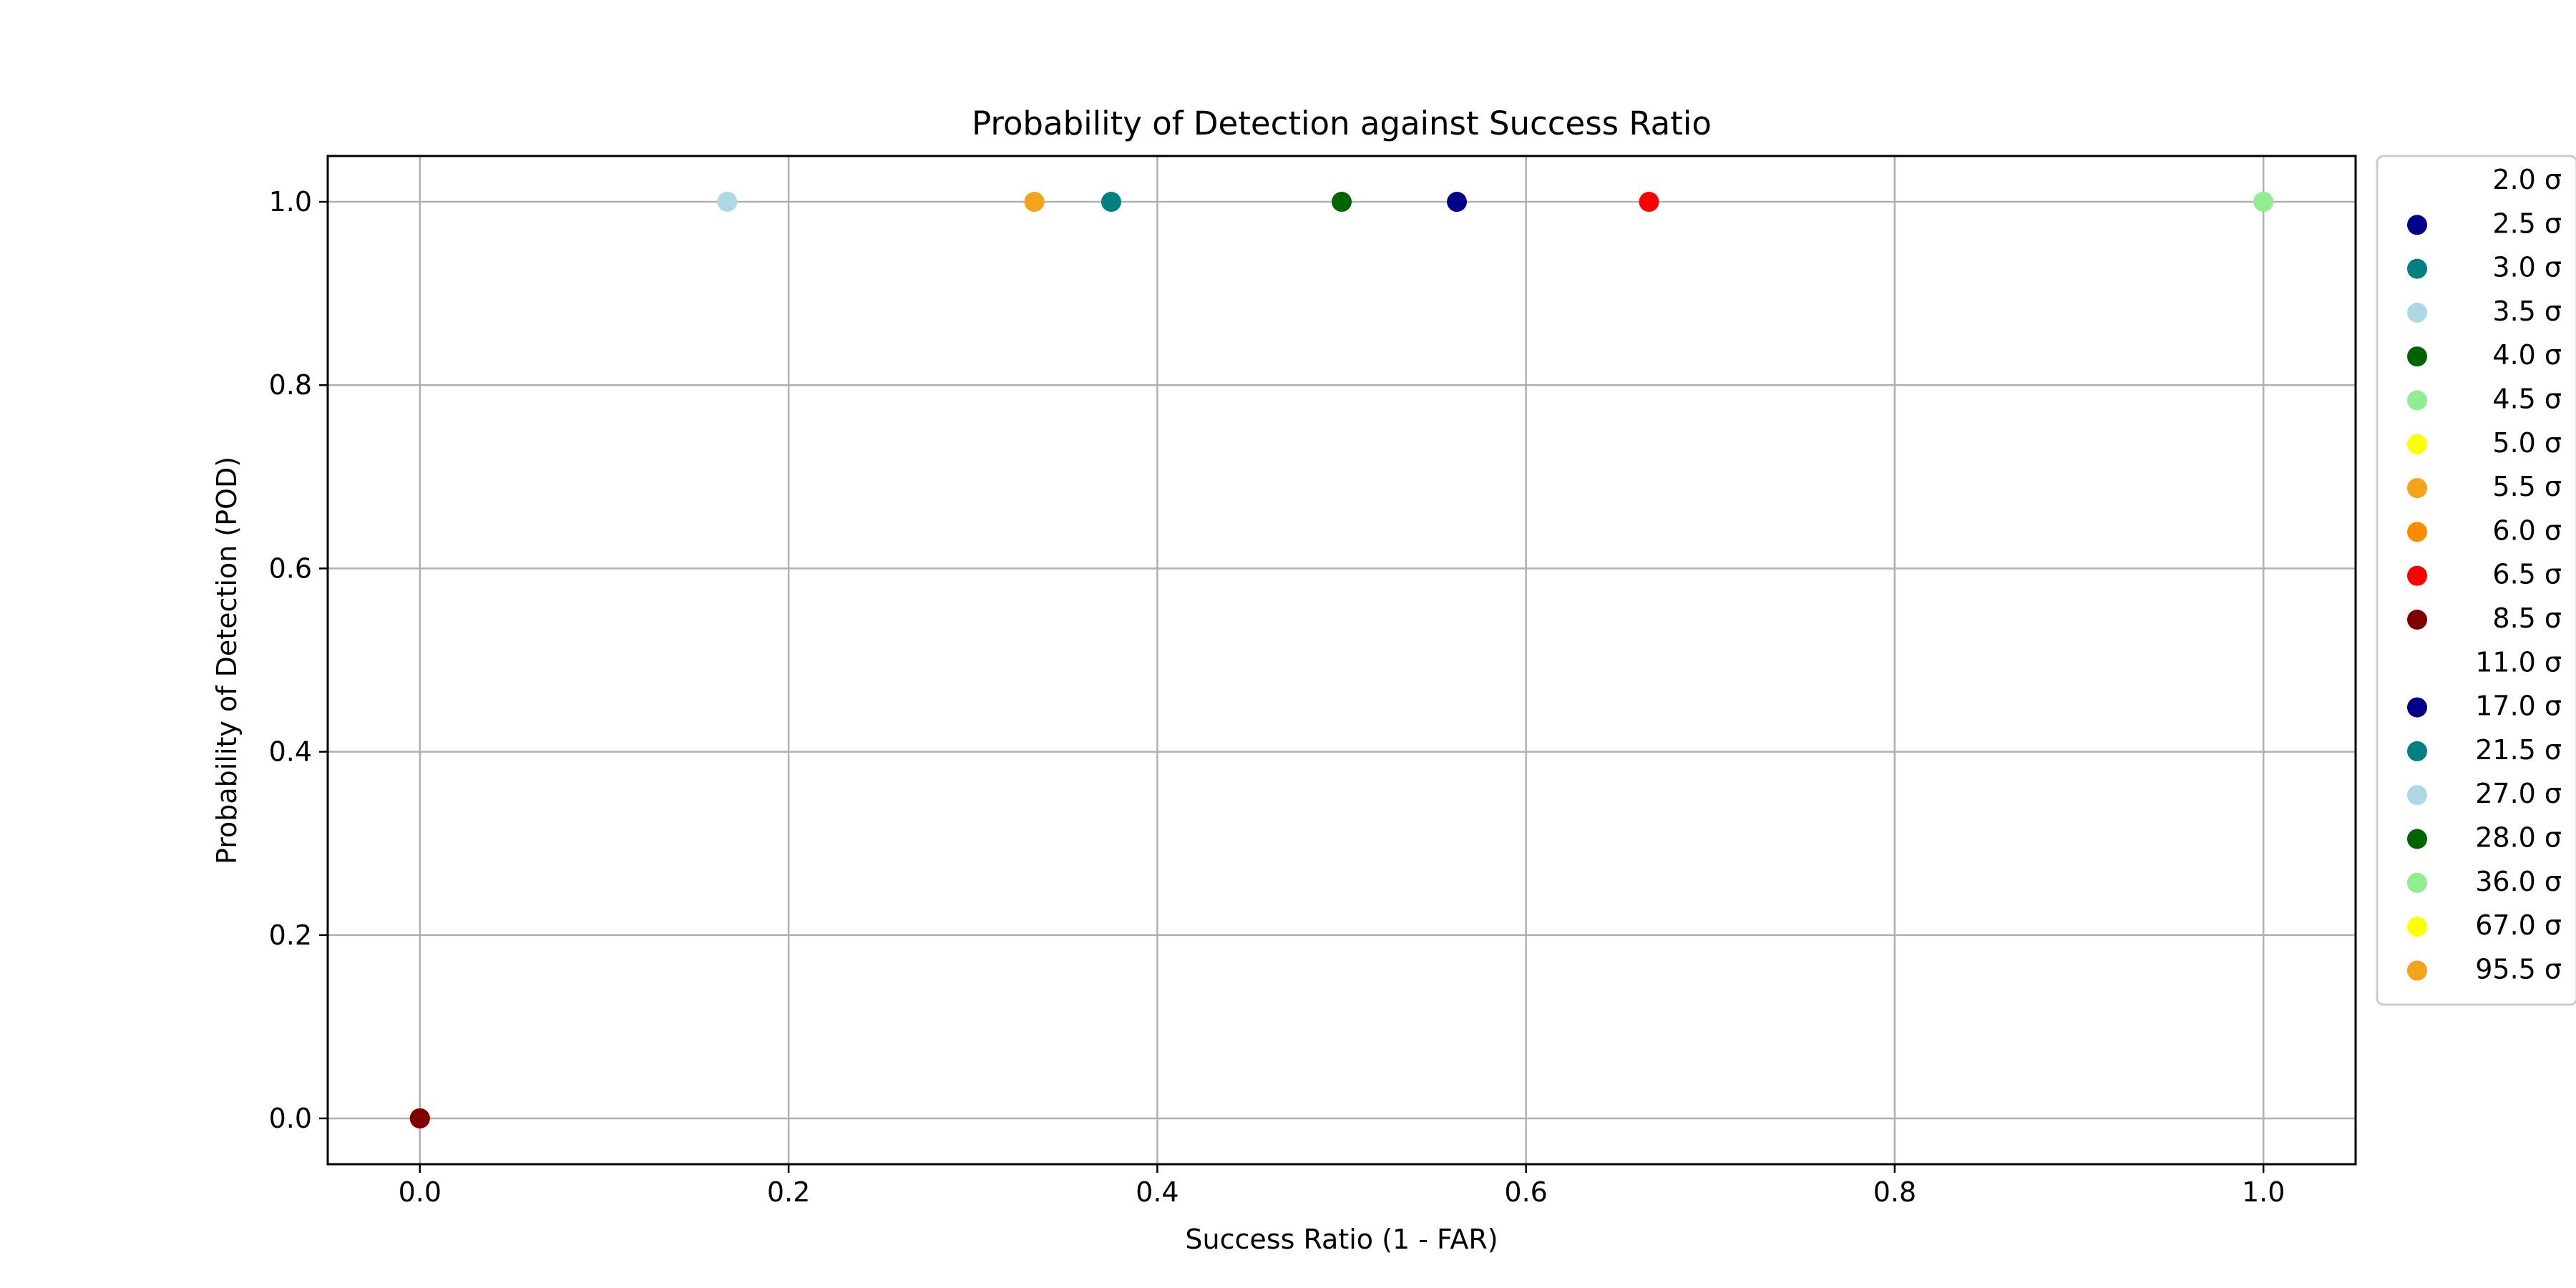 This screenshot has height=1288, width=2576. What do you see at coordinates (2518, 750) in the screenshot?
I see `legend-label: 21.5 σ` at bounding box center [2518, 750].